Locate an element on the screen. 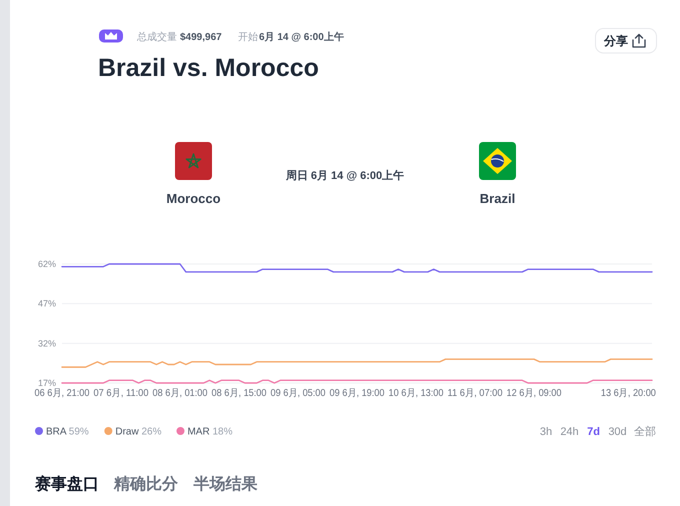  text: 开始 is located at coordinates (248, 37).